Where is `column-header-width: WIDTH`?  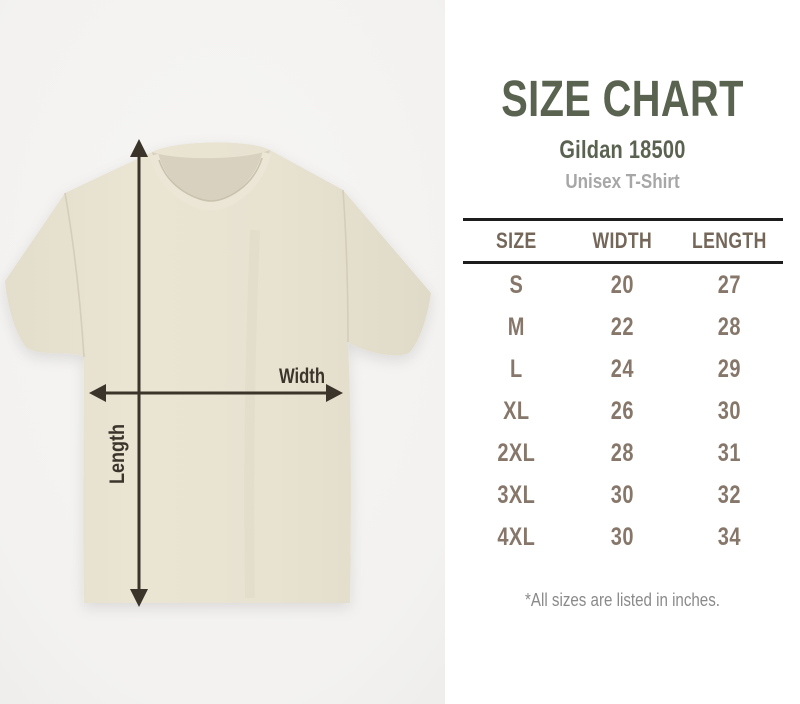 column-header-width: WIDTH is located at coordinates (622, 241).